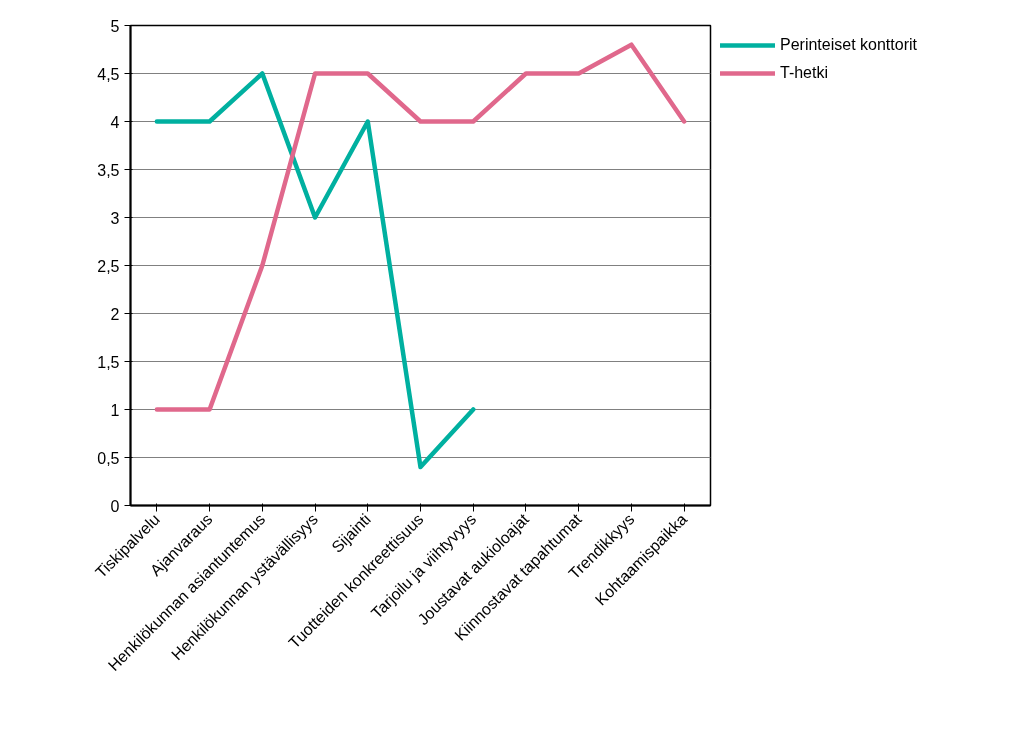 The image size is (1022, 745). I want to click on y-tick-label: 0, so click(115, 506).